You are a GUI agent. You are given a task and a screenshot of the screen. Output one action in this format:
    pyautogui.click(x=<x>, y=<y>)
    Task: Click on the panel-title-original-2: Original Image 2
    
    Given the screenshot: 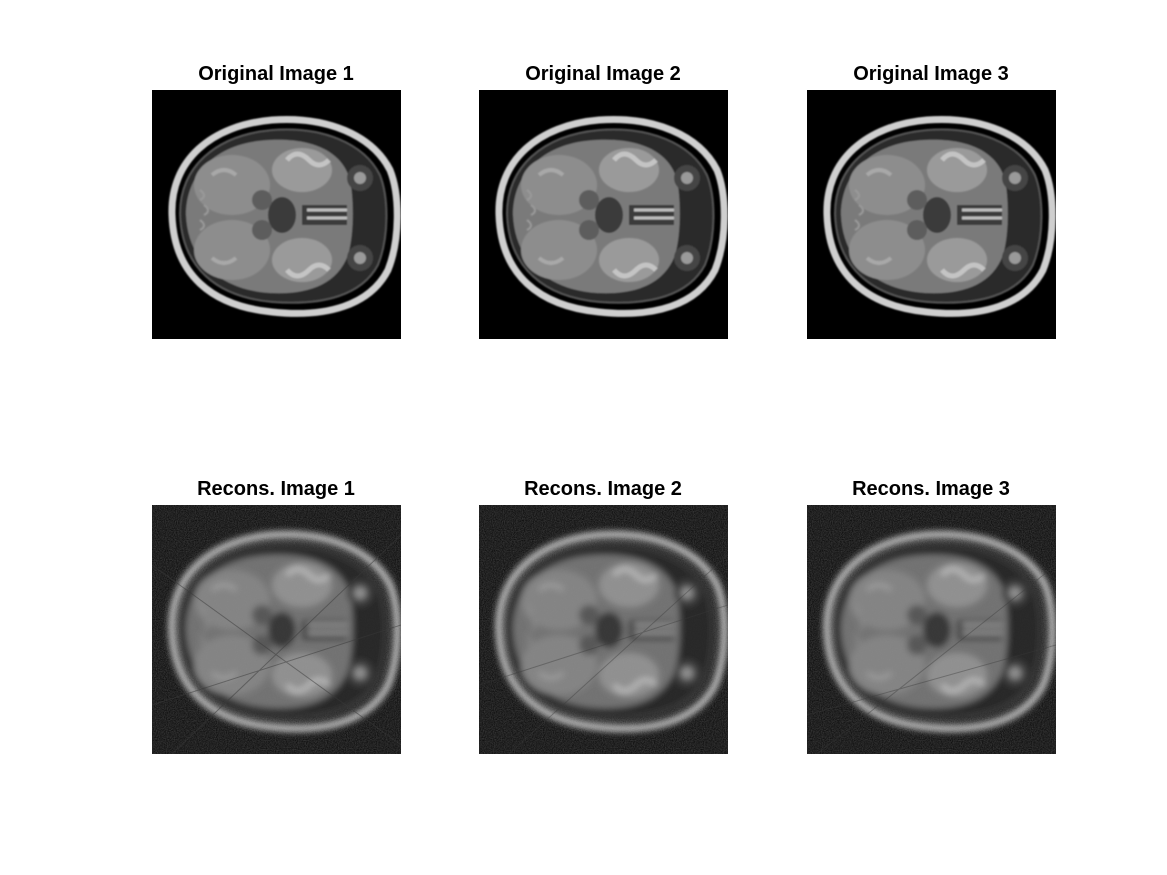 What is the action you would take?
    pyautogui.click(x=603, y=74)
    